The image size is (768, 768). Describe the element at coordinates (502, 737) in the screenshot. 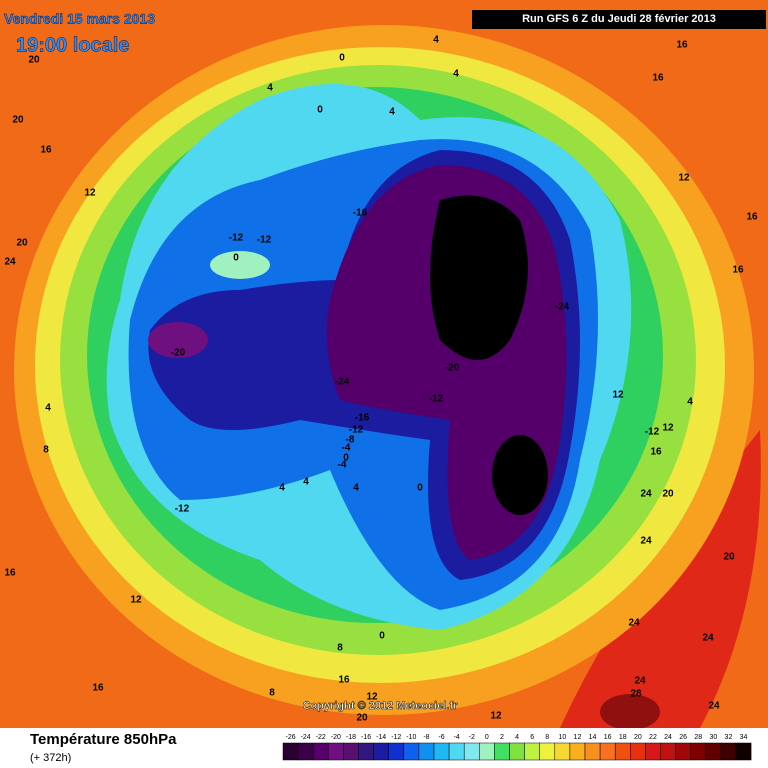

I see `colorbar-label: 2` at that location.